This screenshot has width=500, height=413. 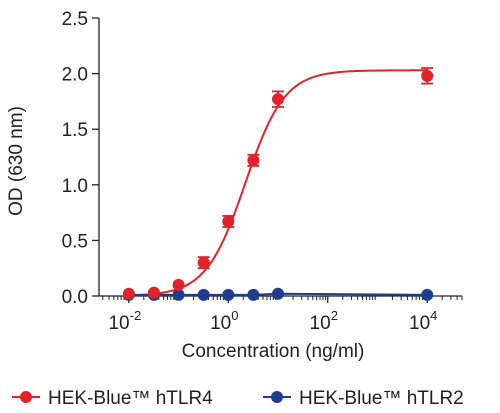 What do you see at coordinates (75, 75) in the screenshot?
I see `y-tick-label: 2.0` at bounding box center [75, 75].